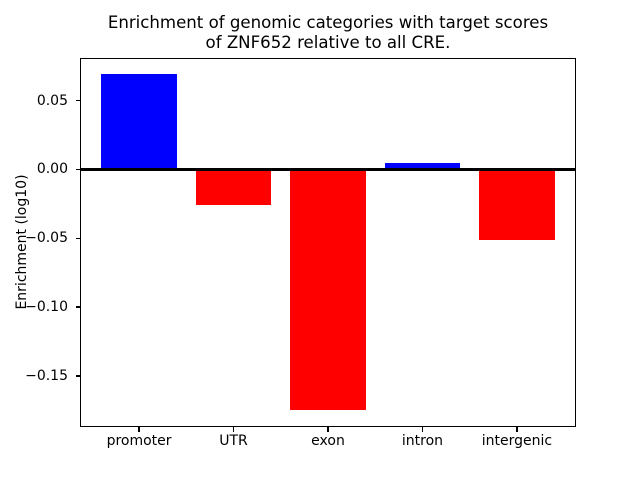 Image resolution: width=640 pixels, height=480 pixels. Describe the element at coordinates (328, 169) in the screenshot. I see `zero-line` at that location.